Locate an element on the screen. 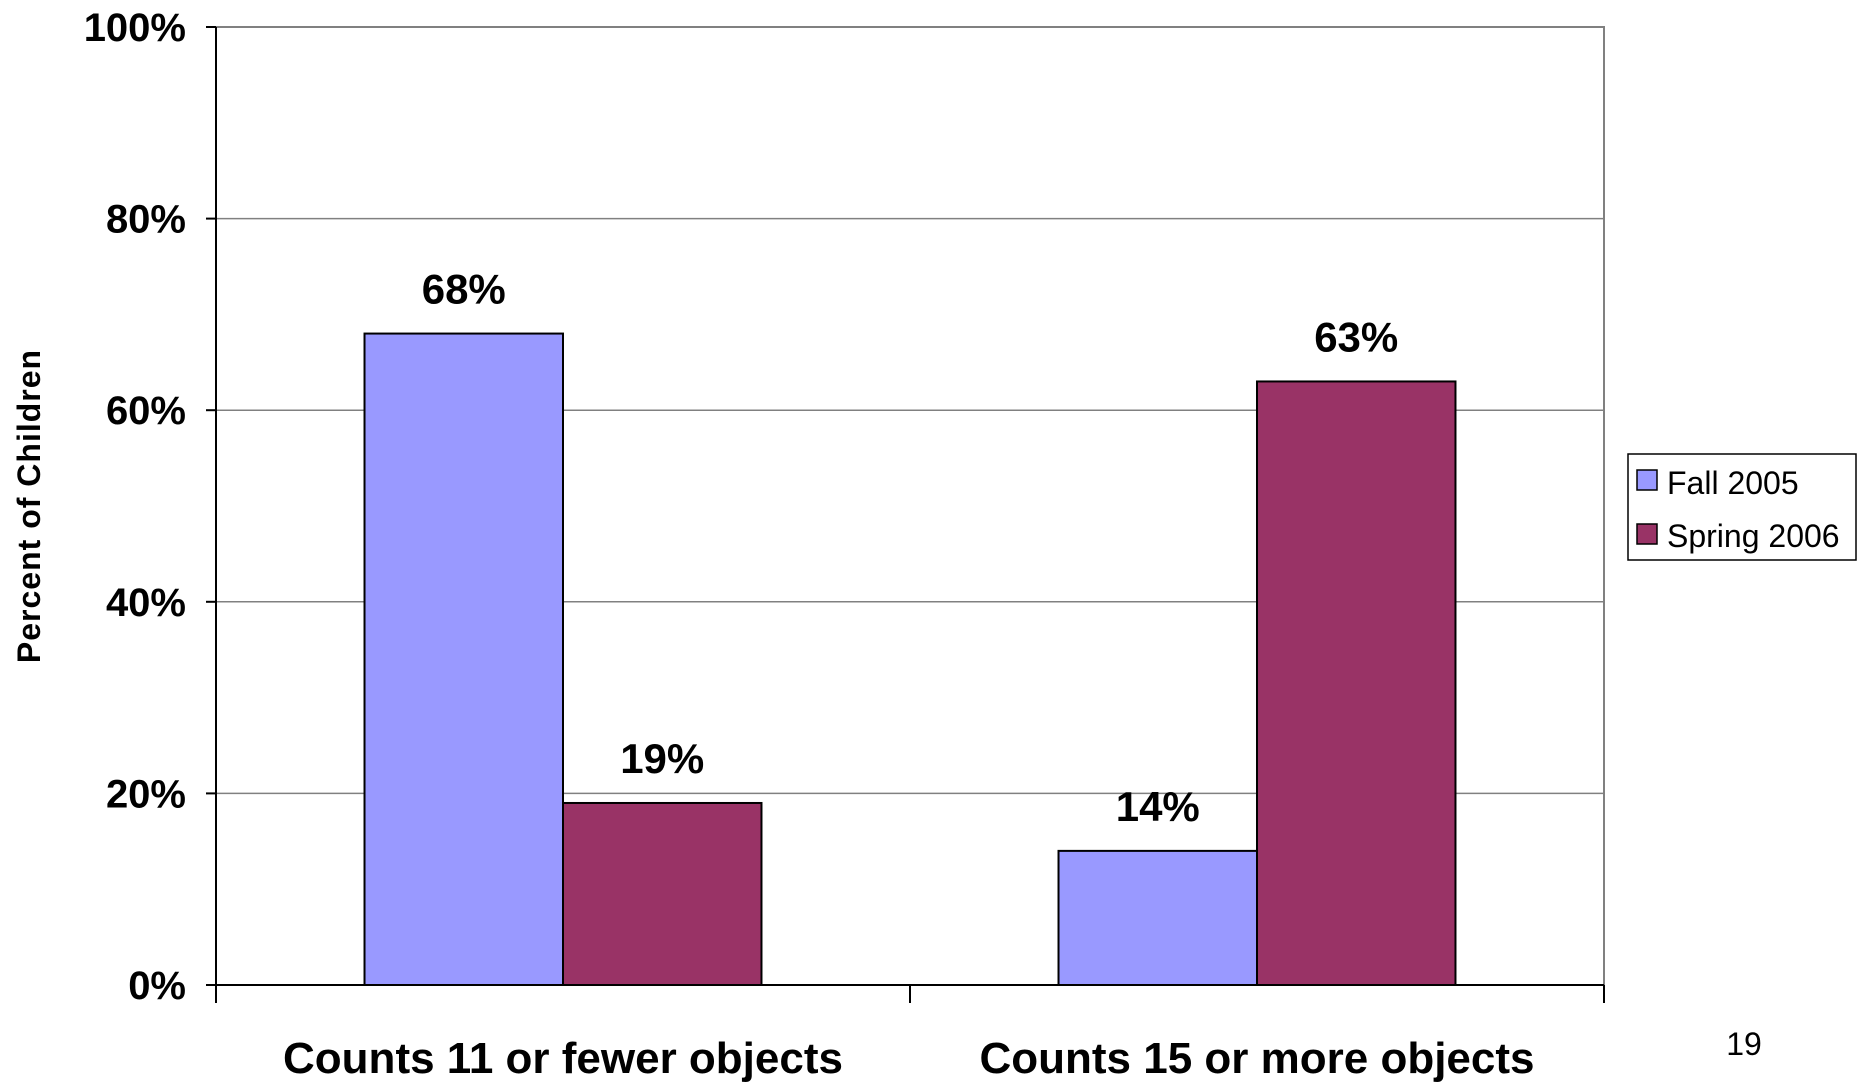 The width and height of the screenshot is (1858, 1086). y-tick-label: 20% is located at coordinates (146, 794).